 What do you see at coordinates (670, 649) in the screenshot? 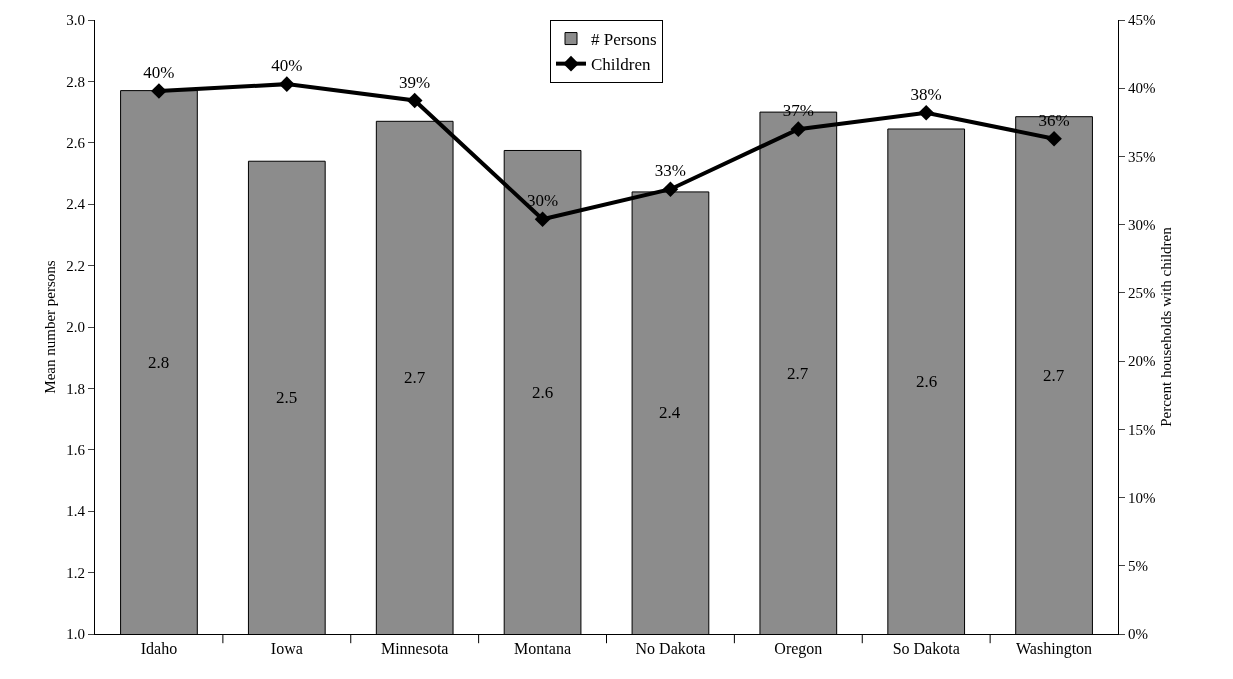
I see `x-tick-label: No Dakota` at bounding box center [670, 649].